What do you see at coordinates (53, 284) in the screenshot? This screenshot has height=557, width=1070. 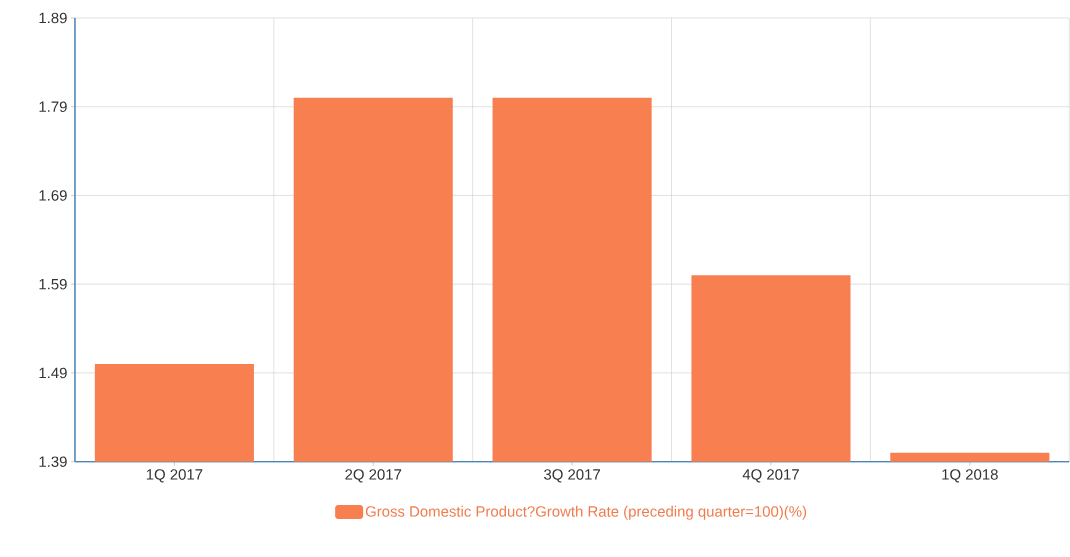 I see `y-tick-label: 1.59` at bounding box center [53, 284].